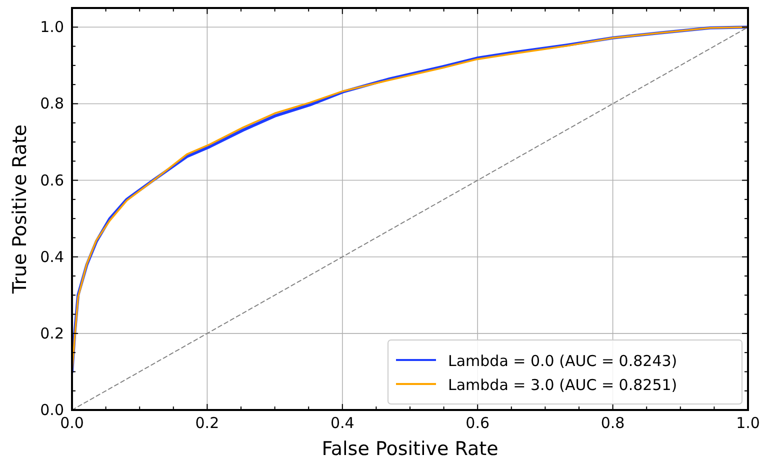 This screenshot has width=764, height=463. I want to click on x-tick-label: 1.0, so click(748, 423).